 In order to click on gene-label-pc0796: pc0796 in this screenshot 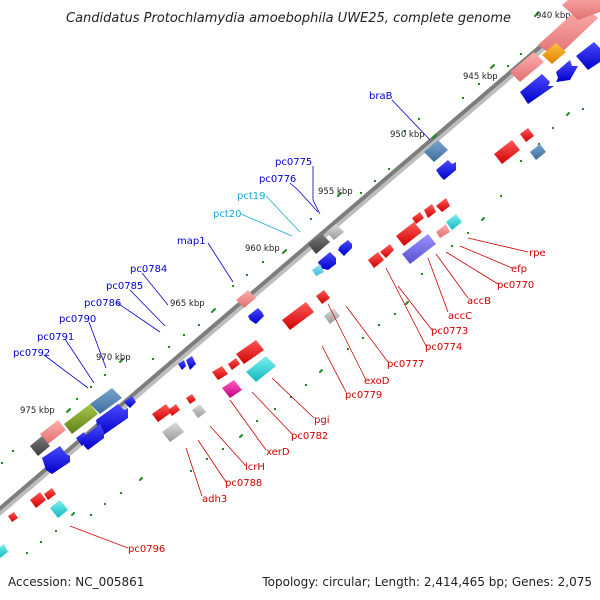, I will do `click(146, 549)`.